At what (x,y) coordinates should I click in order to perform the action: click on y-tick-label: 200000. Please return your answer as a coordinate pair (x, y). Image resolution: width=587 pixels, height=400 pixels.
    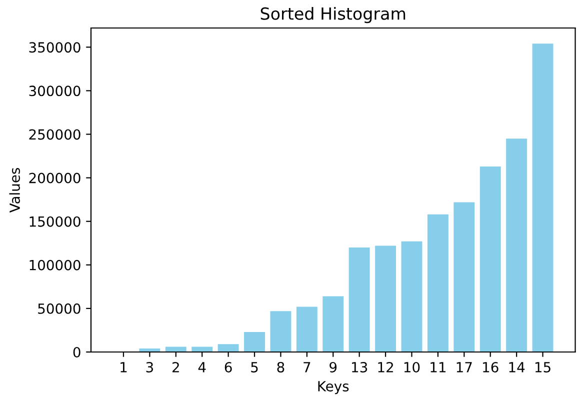
    Looking at the image, I should click on (54, 178).